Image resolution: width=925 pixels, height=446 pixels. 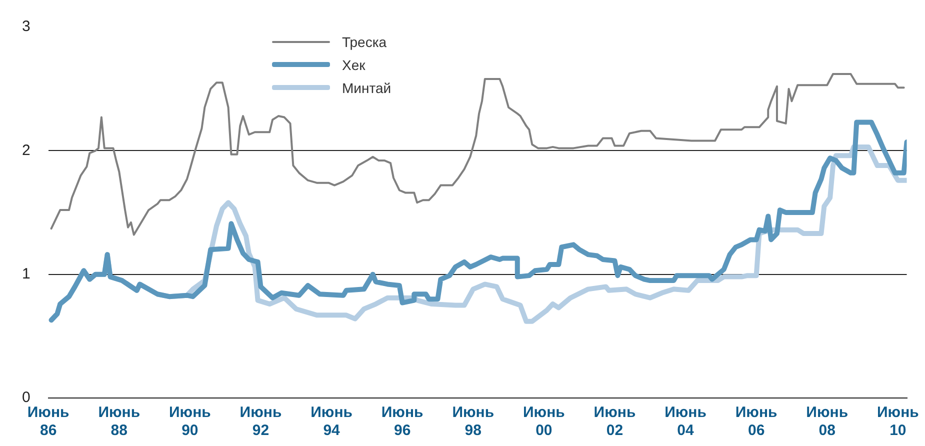 What do you see at coordinates (756, 422) in the screenshot?
I see `x-tick-label: Июнь 06` at bounding box center [756, 422].